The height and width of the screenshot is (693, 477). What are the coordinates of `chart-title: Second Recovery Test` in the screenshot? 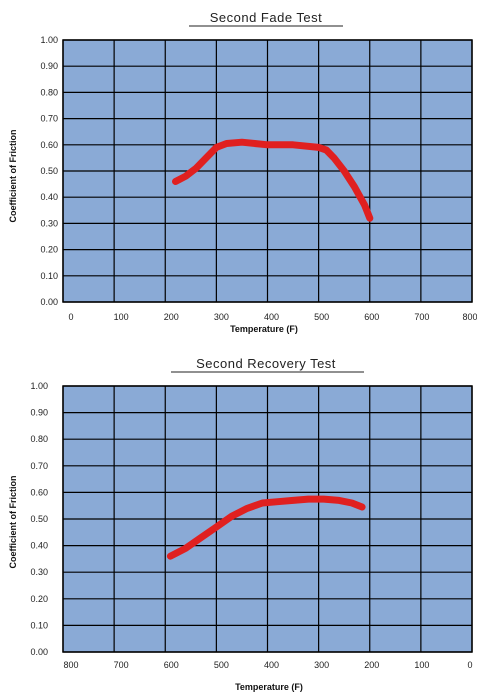 It's located at (266, 363).